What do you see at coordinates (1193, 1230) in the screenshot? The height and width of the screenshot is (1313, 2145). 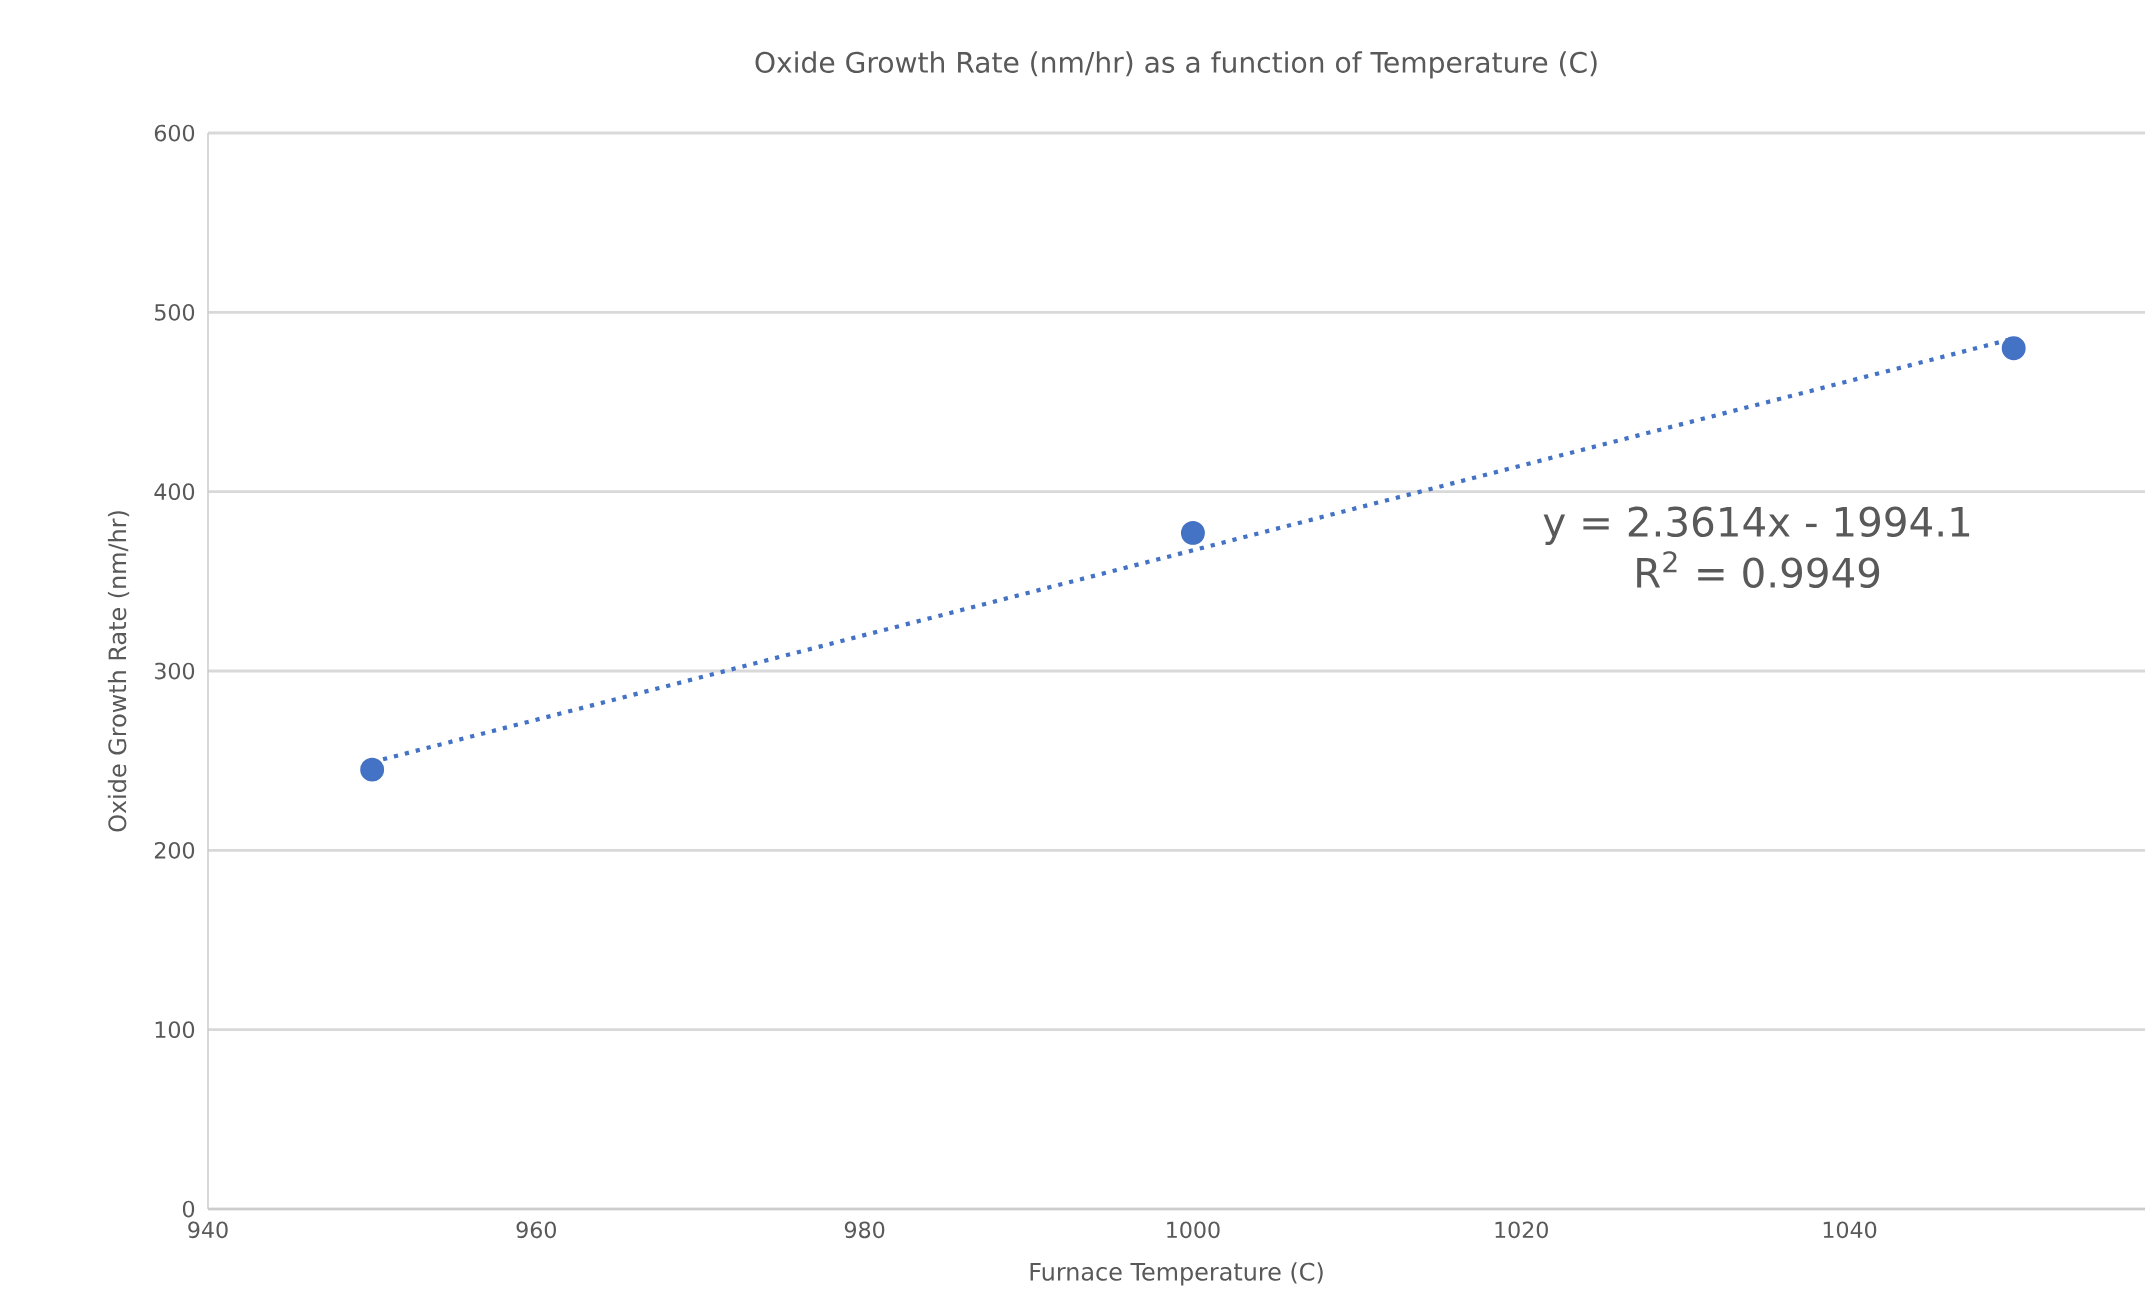 I see `x-tick-label: 1000` at bounding box center [1193, 1230].